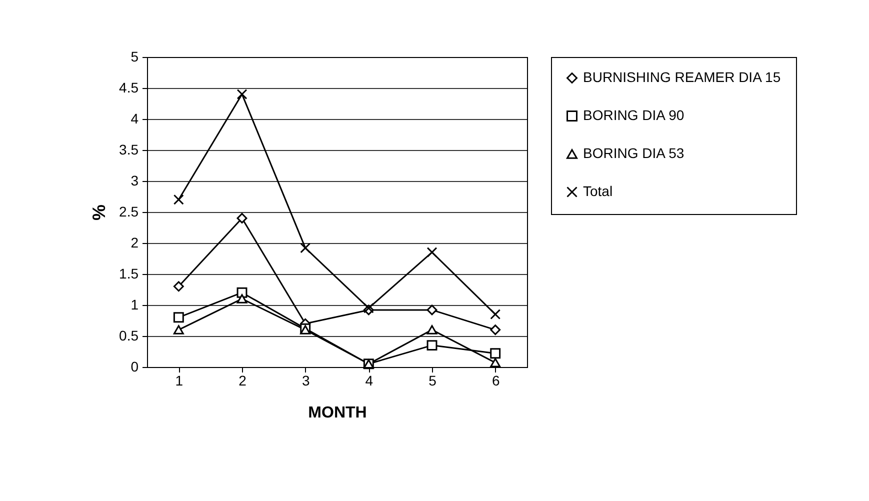 The height and width of the screenshot is (501, 869). What do you see at coordinates (134, 304) in the screenshot?
I see `y-tick-label: 1` at bounding box center [134, 304].